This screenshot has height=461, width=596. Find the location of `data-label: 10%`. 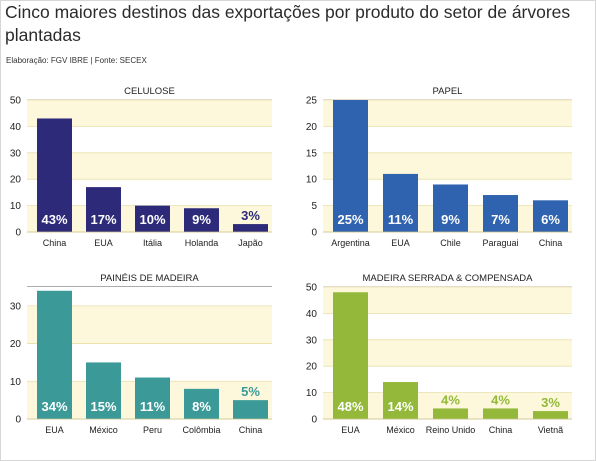

data-label: 10% is located at coordinates (152, 219).